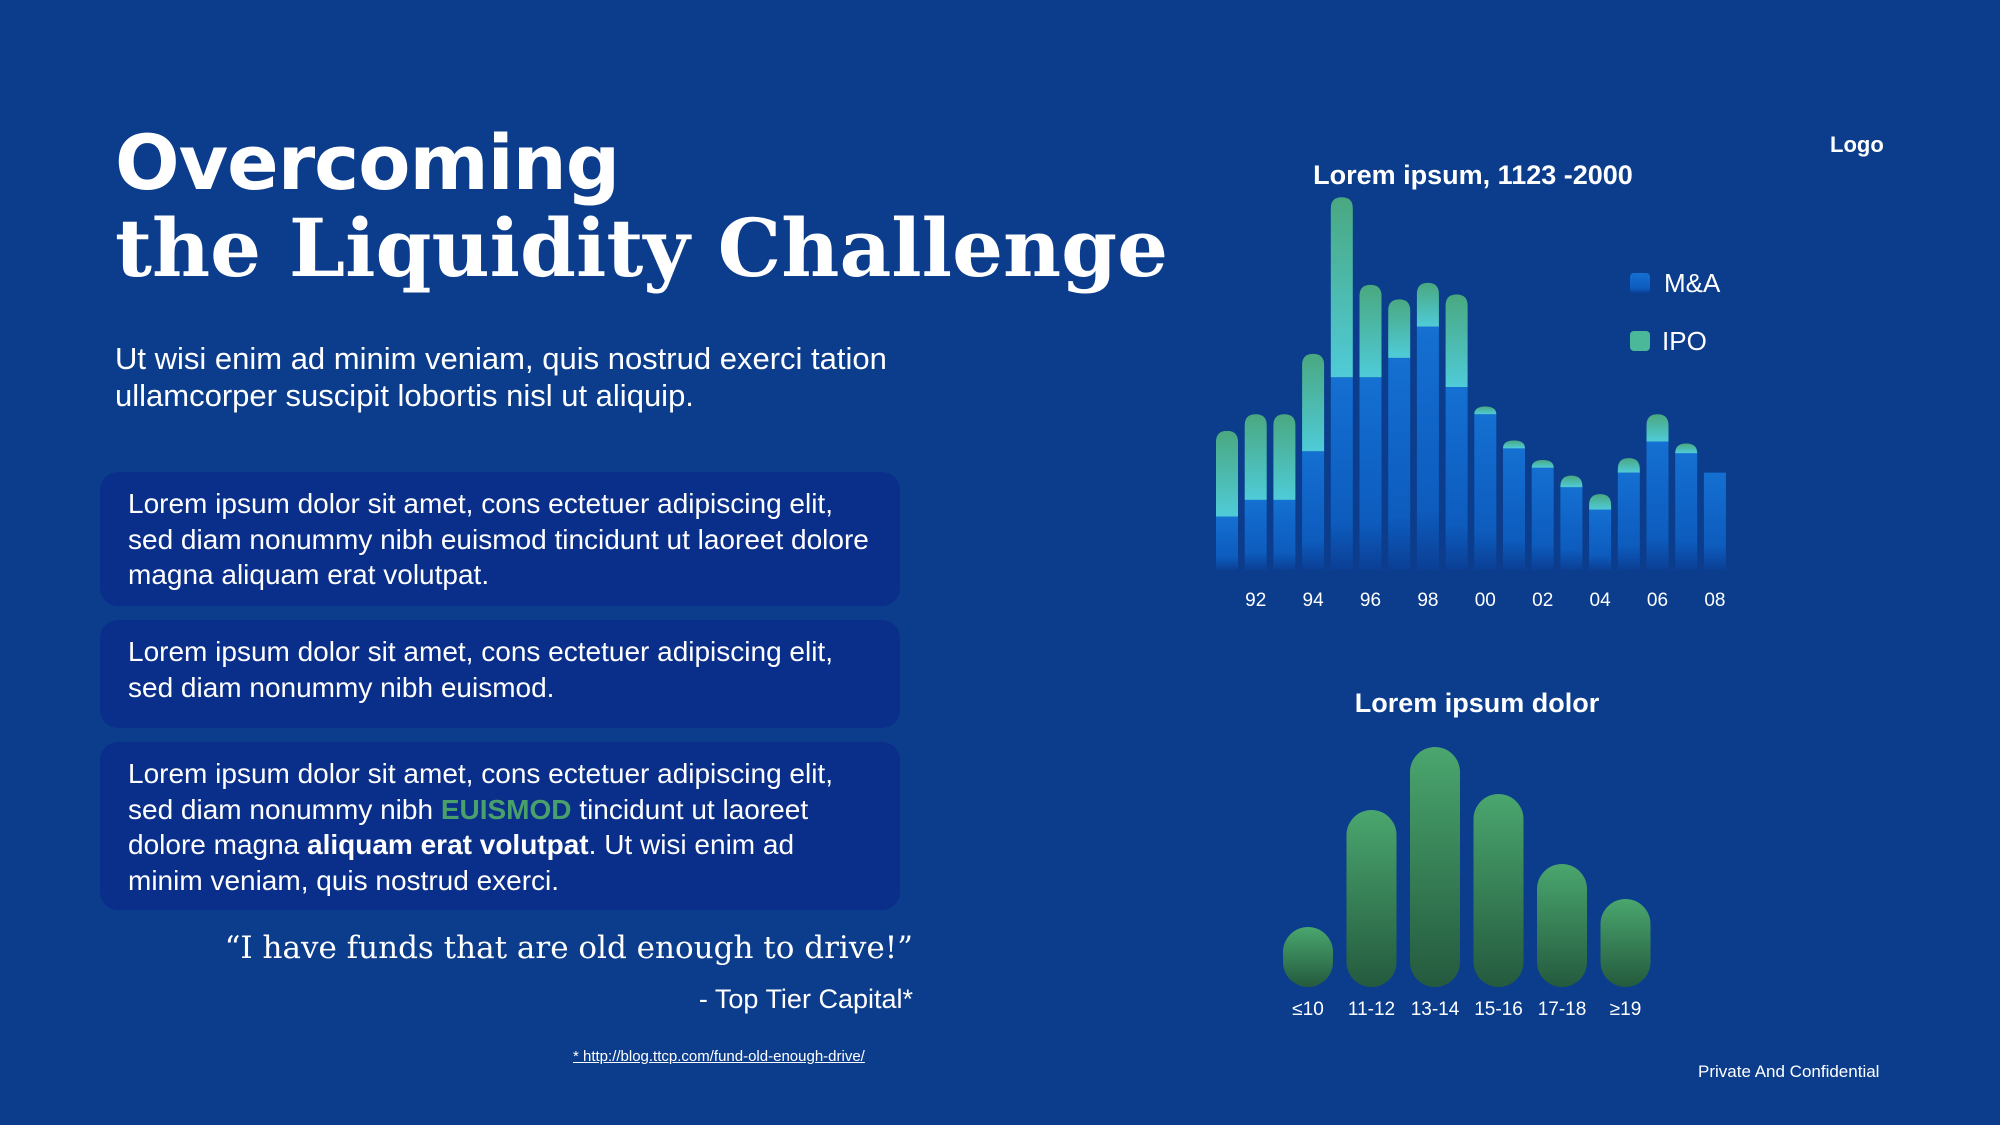 This screenshot has height=1125, width=2000. Describe the element at coordinates (1427, 600) in the screenshot. I see `chart1-xlabel-98: 98` at that location.